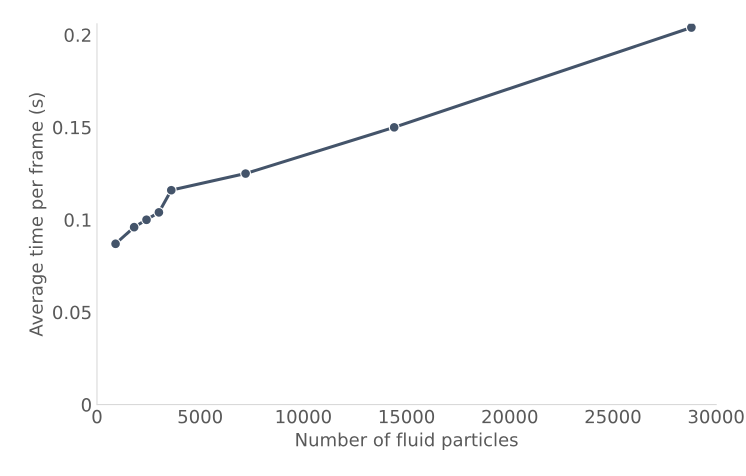 This screenshot has height=476, width=746. I want to click on y-tick-label: 0.2, so click(77, 35).